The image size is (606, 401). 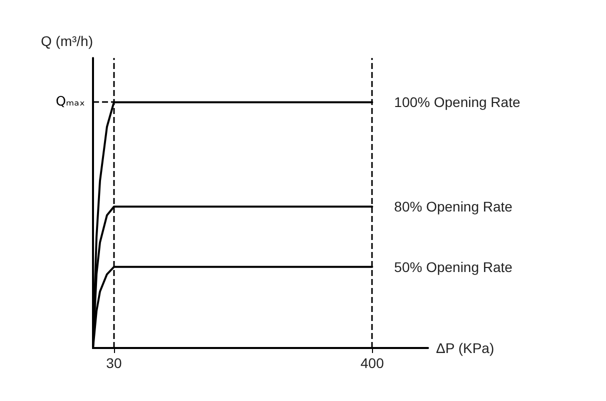 I want to click on x-axis-title: ΔP (KPa), so click(x=465, y=348).